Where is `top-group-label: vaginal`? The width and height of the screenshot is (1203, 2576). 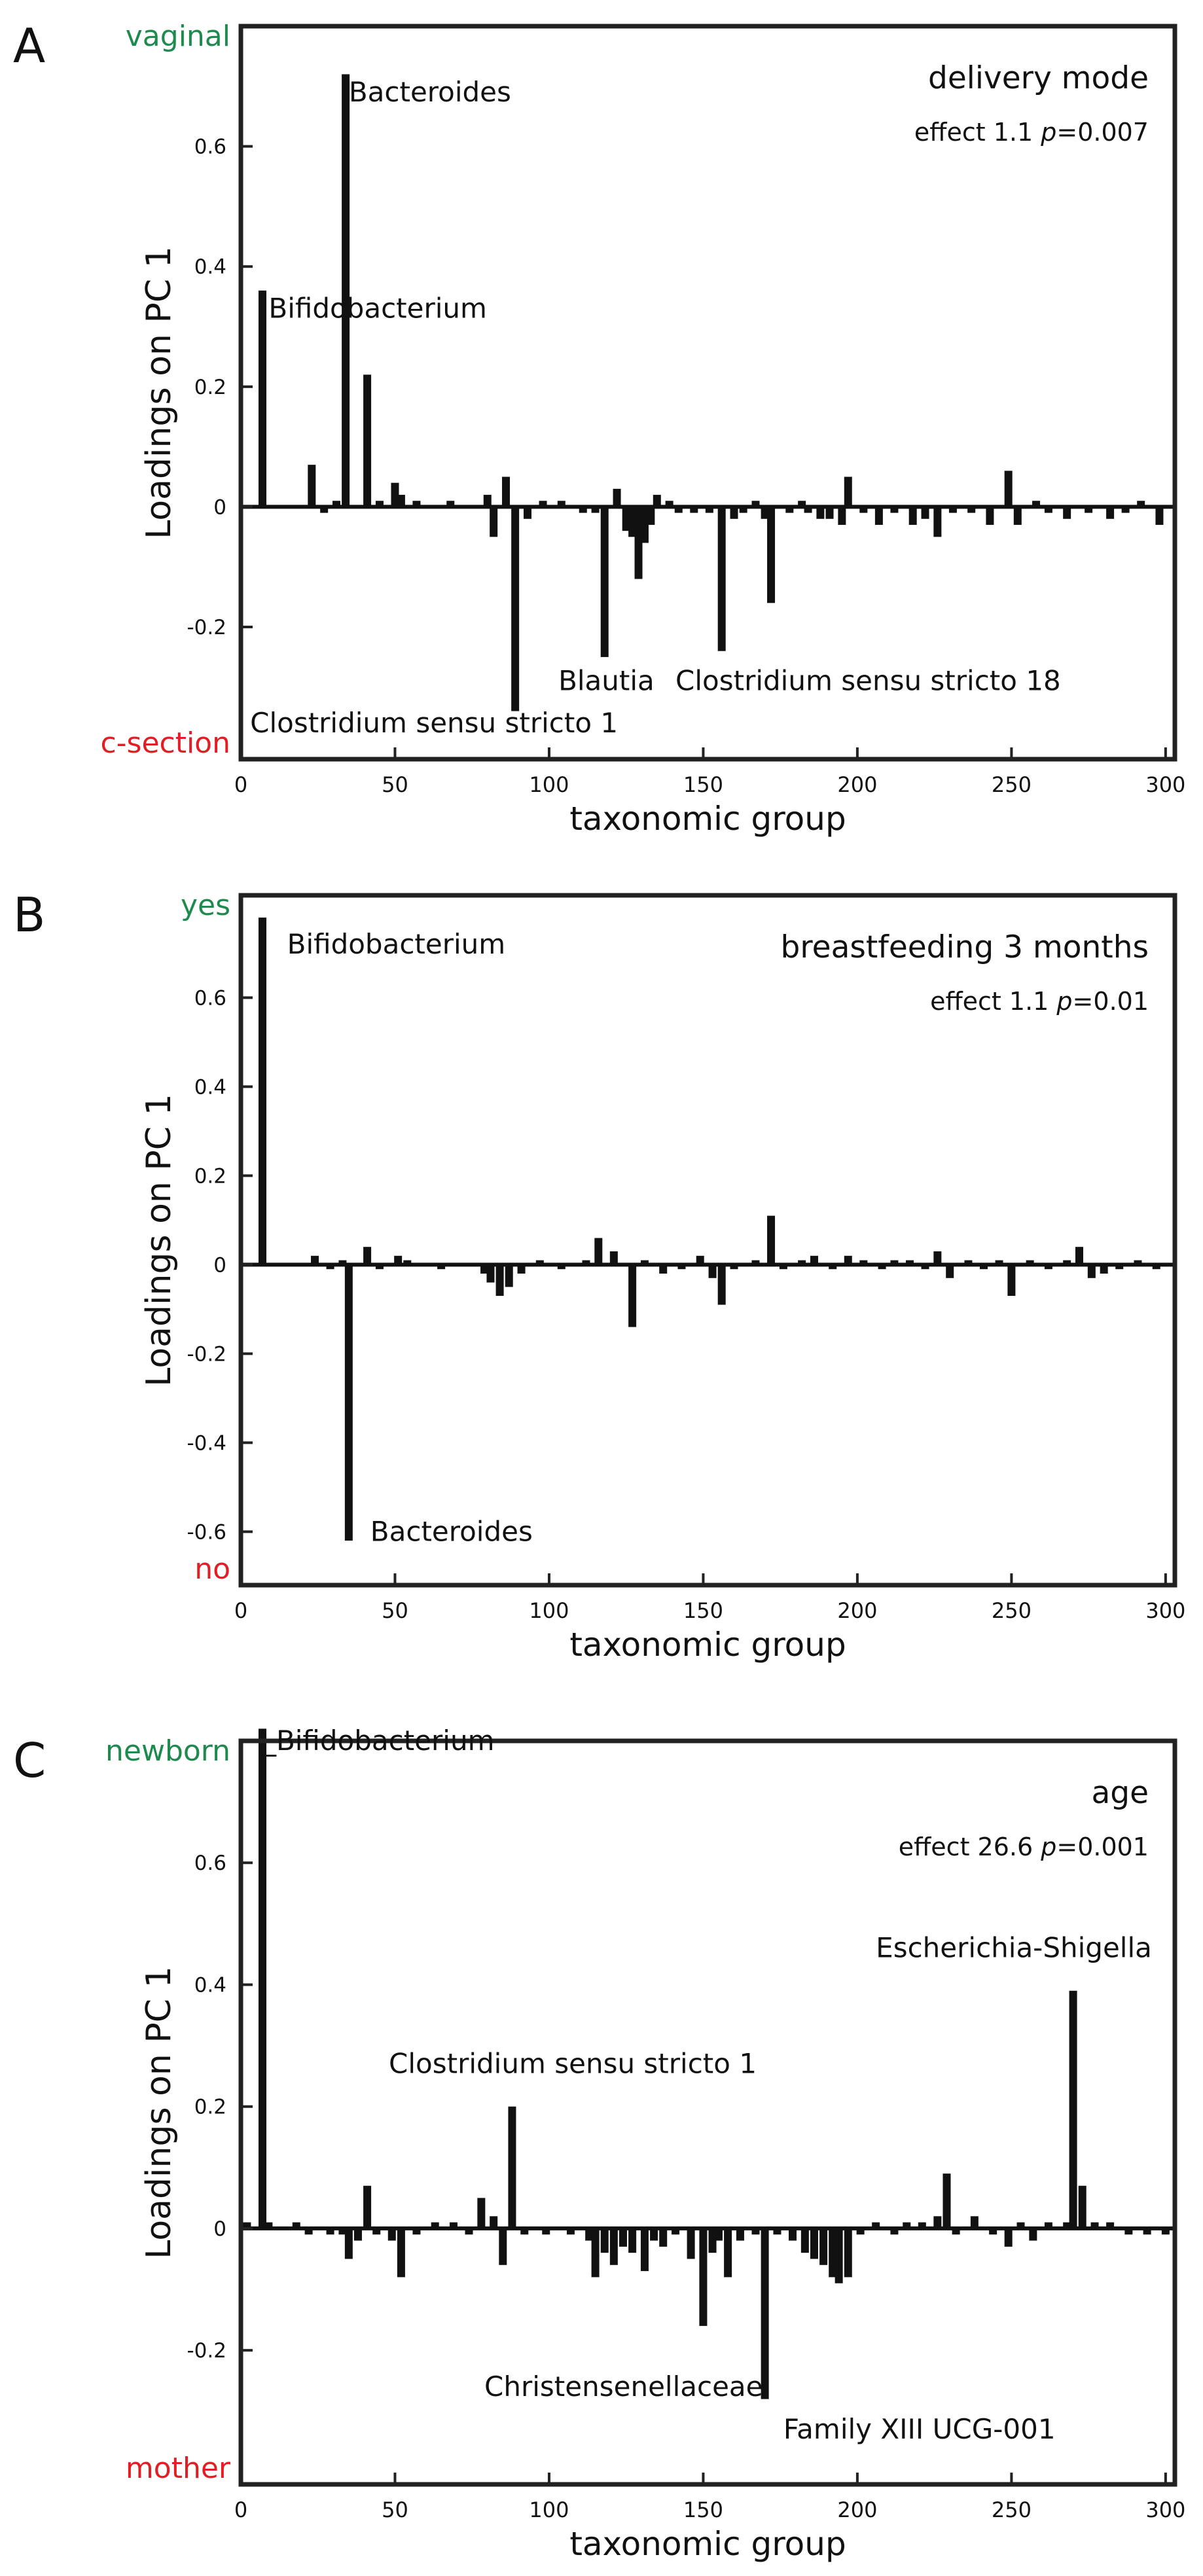 top-group-label: vaginal is located at coordinates (178, 36).